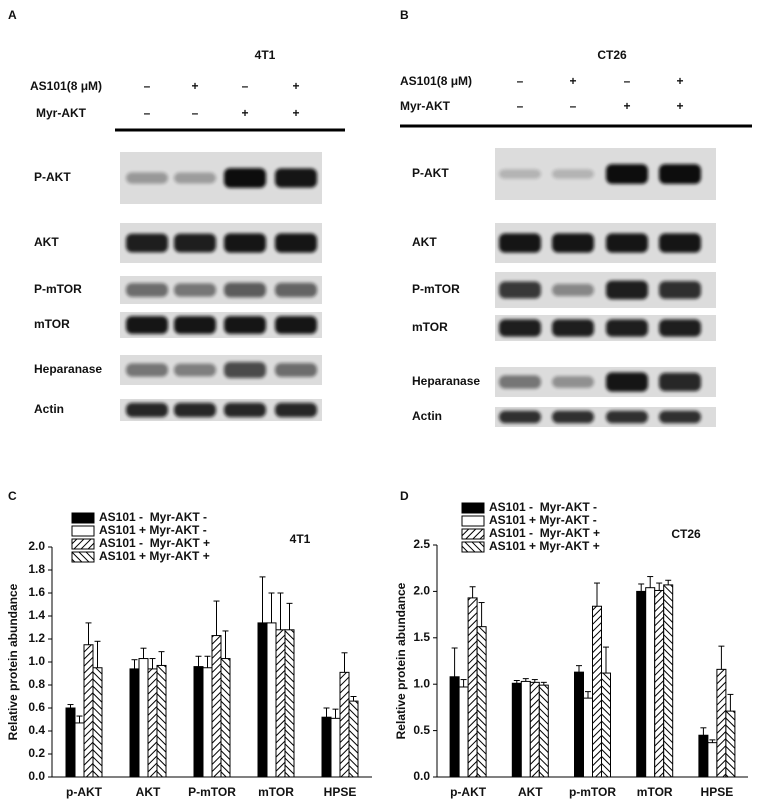  What do you see at coordinates (605, 417) in the screenshot?
I see `blot-strip` at bounding box center [605, 417].